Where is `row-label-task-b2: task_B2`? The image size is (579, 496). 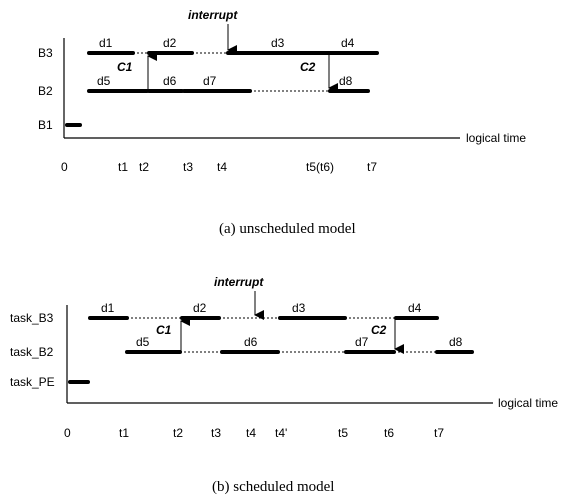
row-label-task-b2: task_B2 is located at coordinates (32, 352).